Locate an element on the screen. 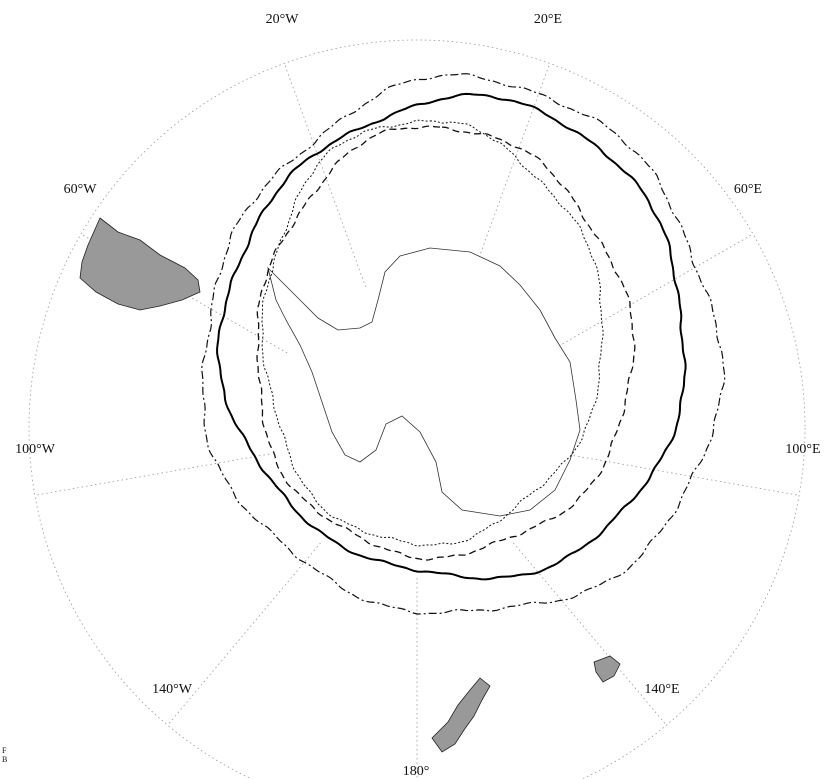 The width and height of the screenshot is (830, 779). lon-label: 60°W is located at coordinates (81, 189).